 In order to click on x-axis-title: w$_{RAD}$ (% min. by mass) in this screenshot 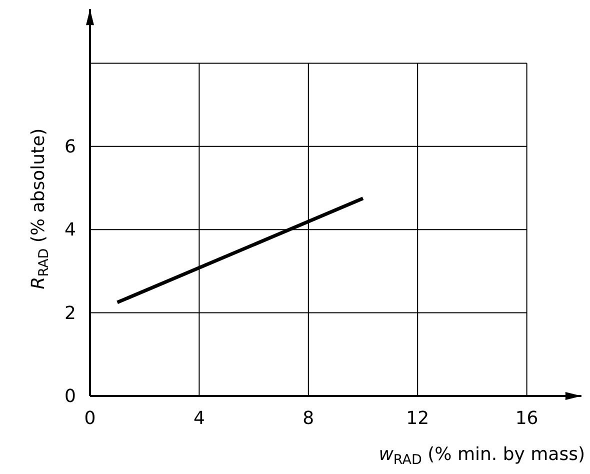, I will do `click(481, 456)`.